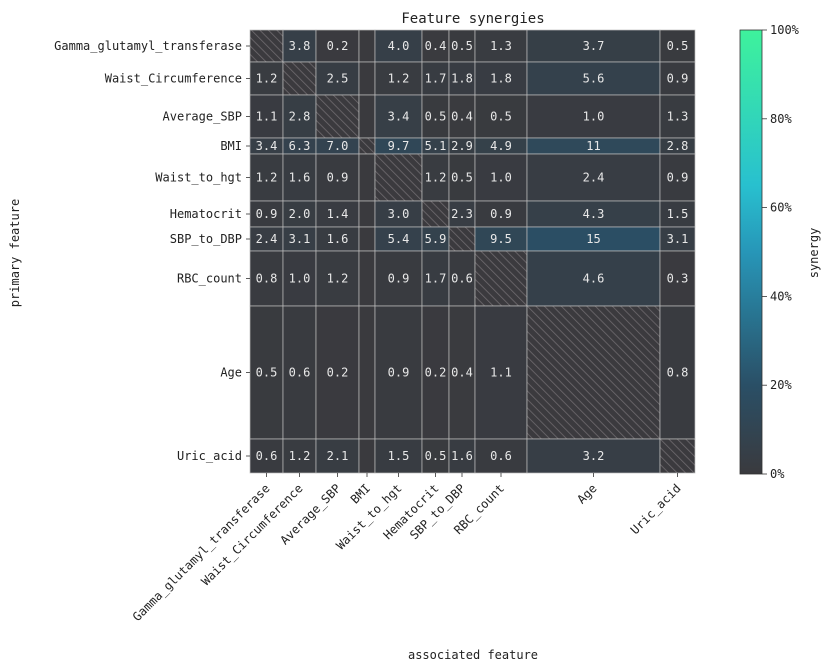 The width and height of the screenshot is (830, 670). I want to click on chart-title: Feature synergies, so click(472, 19).